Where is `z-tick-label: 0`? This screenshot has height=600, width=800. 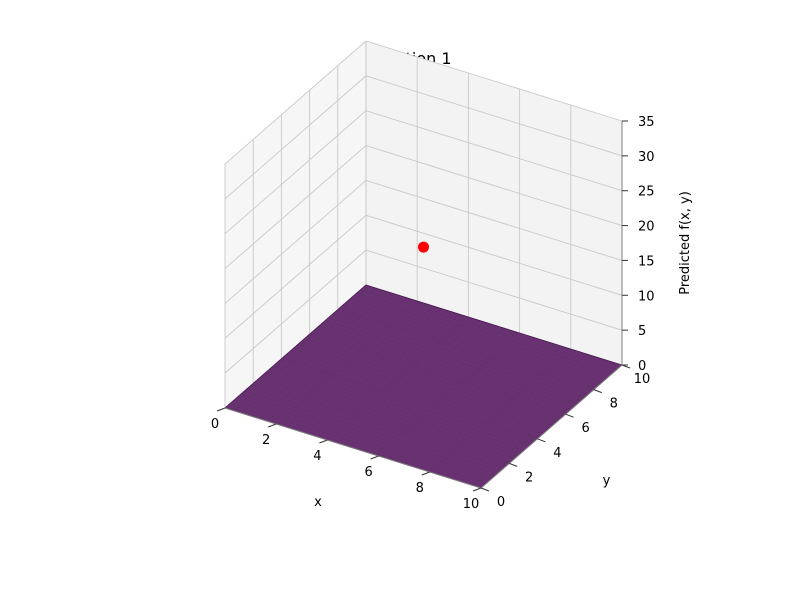
z-tick-label: 0 is located at coordinates (642, 366).